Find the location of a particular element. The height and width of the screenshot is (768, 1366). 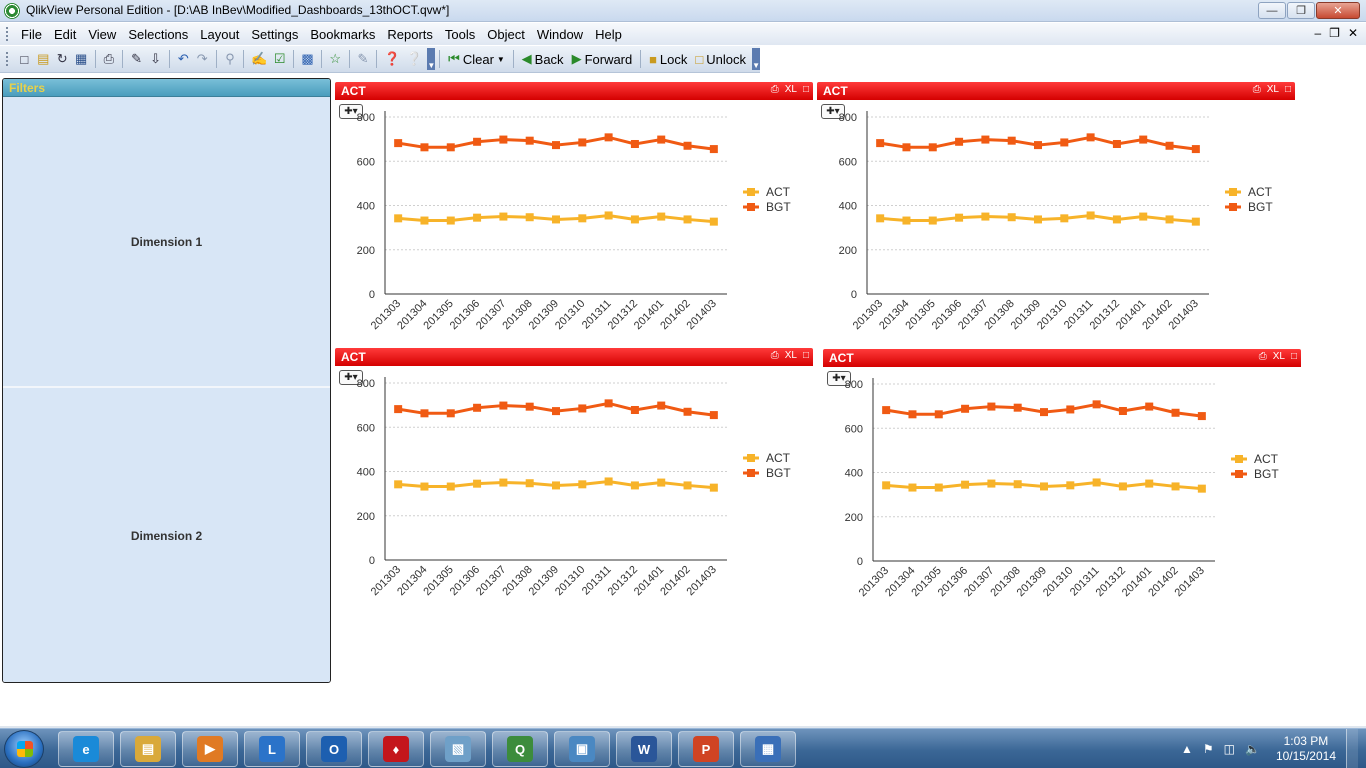

clear-button: ⏮ Clear ▼ is located at coordinates (476, 59).